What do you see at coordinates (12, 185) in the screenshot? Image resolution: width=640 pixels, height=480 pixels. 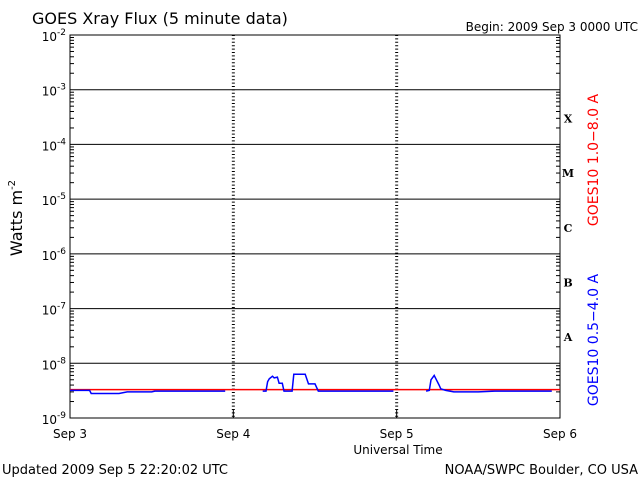 I see `y-axis-label-exponent: -2` at bounding box center [12, 185].